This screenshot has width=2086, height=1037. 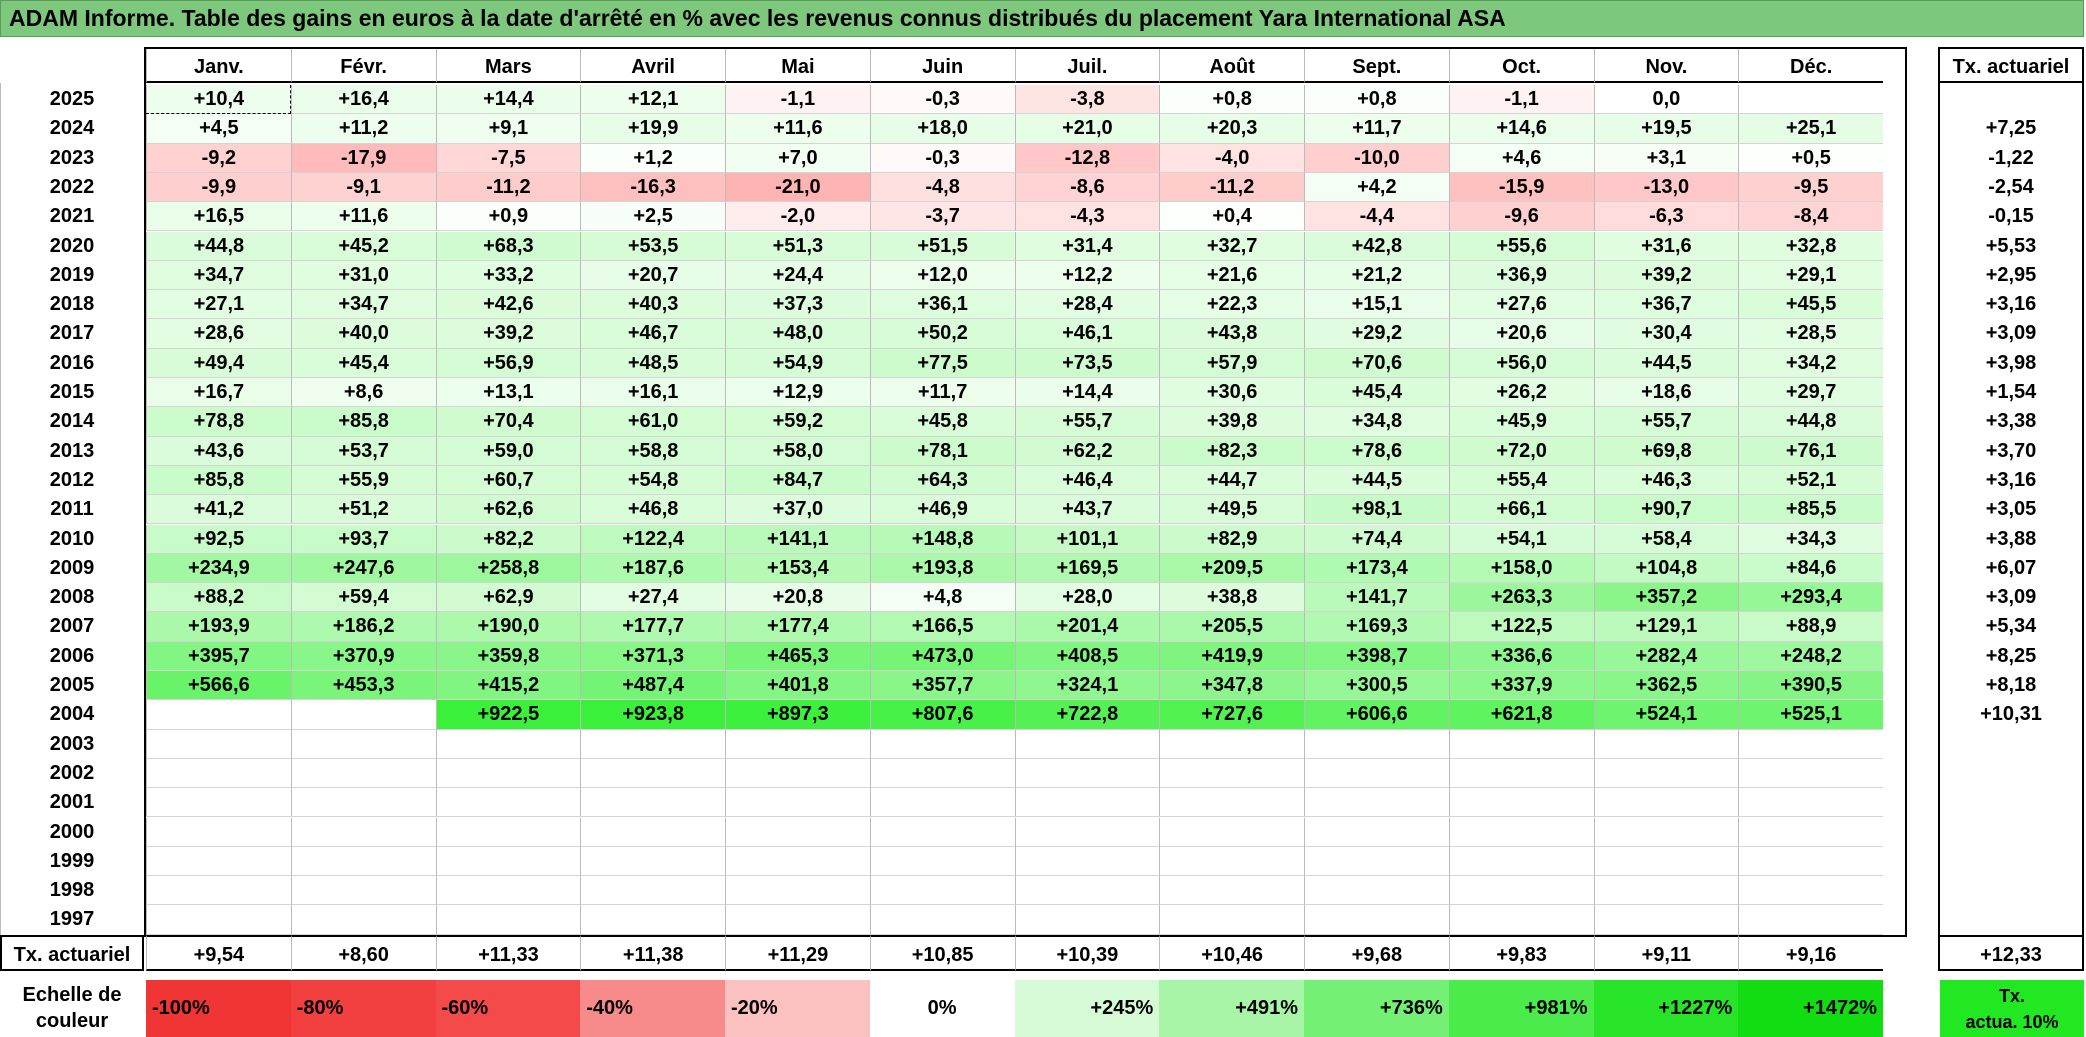 I want to click on year-label: 2021, so click(x=72, y=216).